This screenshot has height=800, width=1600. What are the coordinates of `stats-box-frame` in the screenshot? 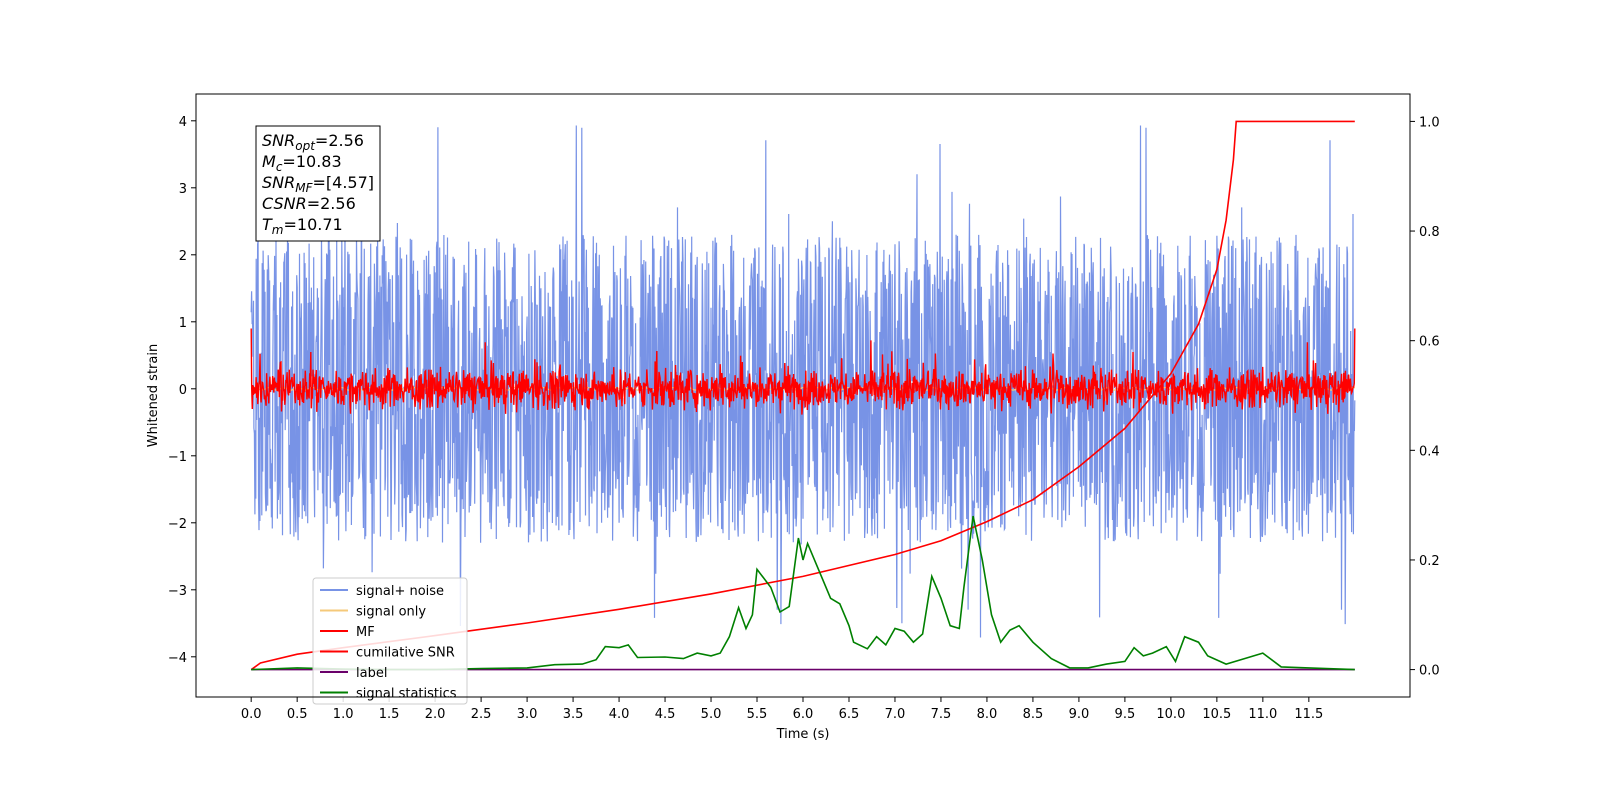 It's located at (318, 183).